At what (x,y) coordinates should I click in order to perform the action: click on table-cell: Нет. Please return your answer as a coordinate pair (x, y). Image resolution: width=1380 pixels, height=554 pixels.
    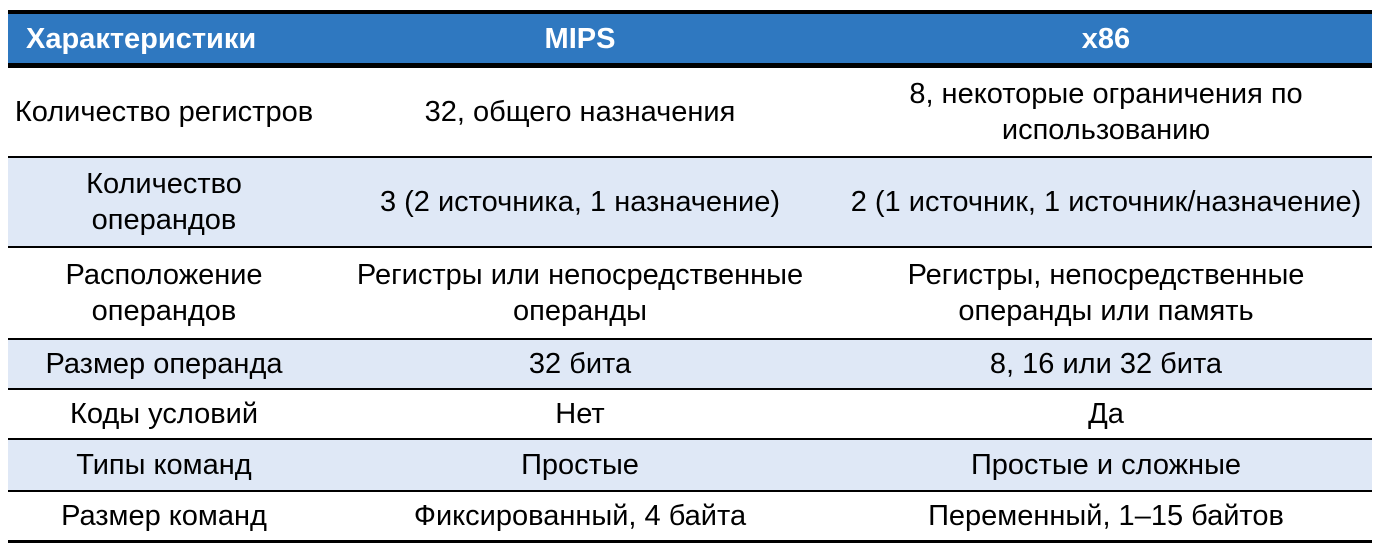
    Looking at the image, I should click on (580, 414).